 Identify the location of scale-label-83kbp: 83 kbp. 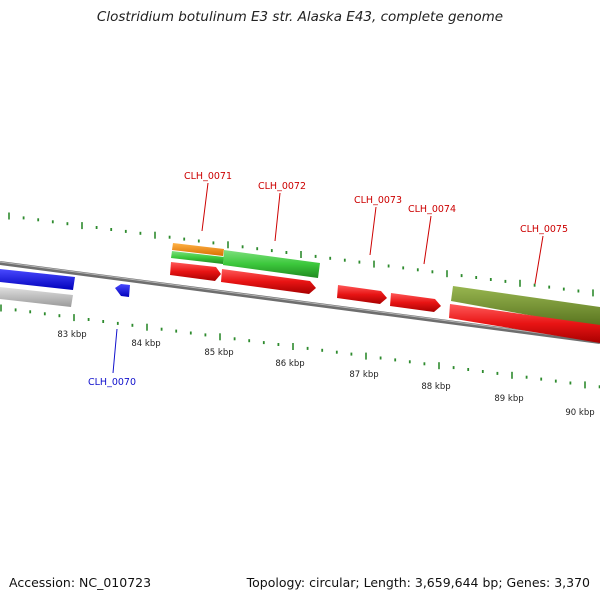
(71, 335).